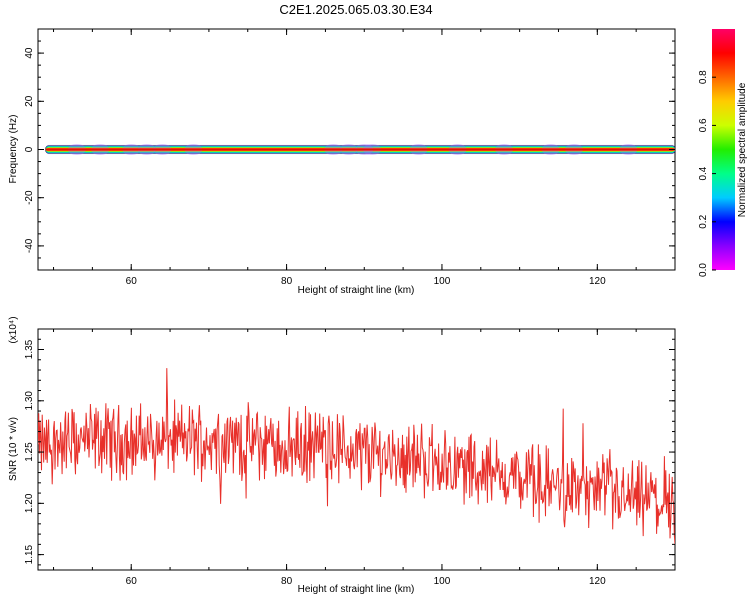 This screenshot has height=600, width=750. Describe the element at coordinates (29, 53) in the screenshot. I see `spectrogram-y-tick-label: 40` at that location.